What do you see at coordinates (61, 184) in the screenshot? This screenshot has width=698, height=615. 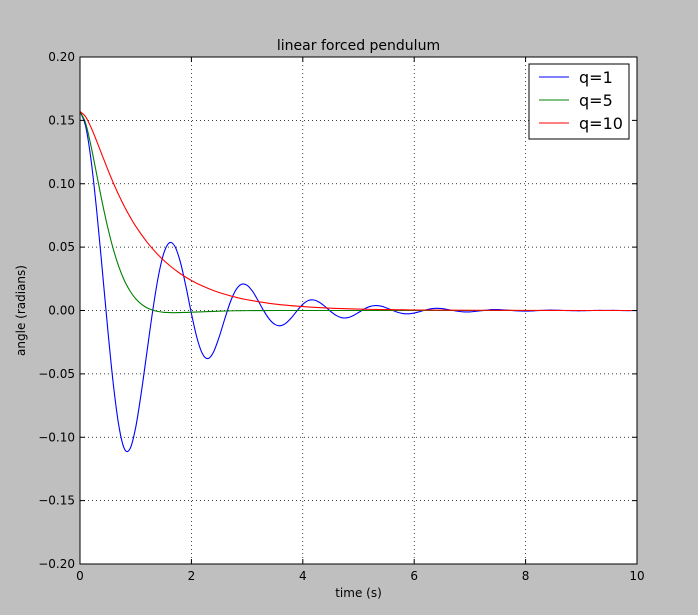 I see `y-tick-label: 0.10` at bounding box center [61, 184].